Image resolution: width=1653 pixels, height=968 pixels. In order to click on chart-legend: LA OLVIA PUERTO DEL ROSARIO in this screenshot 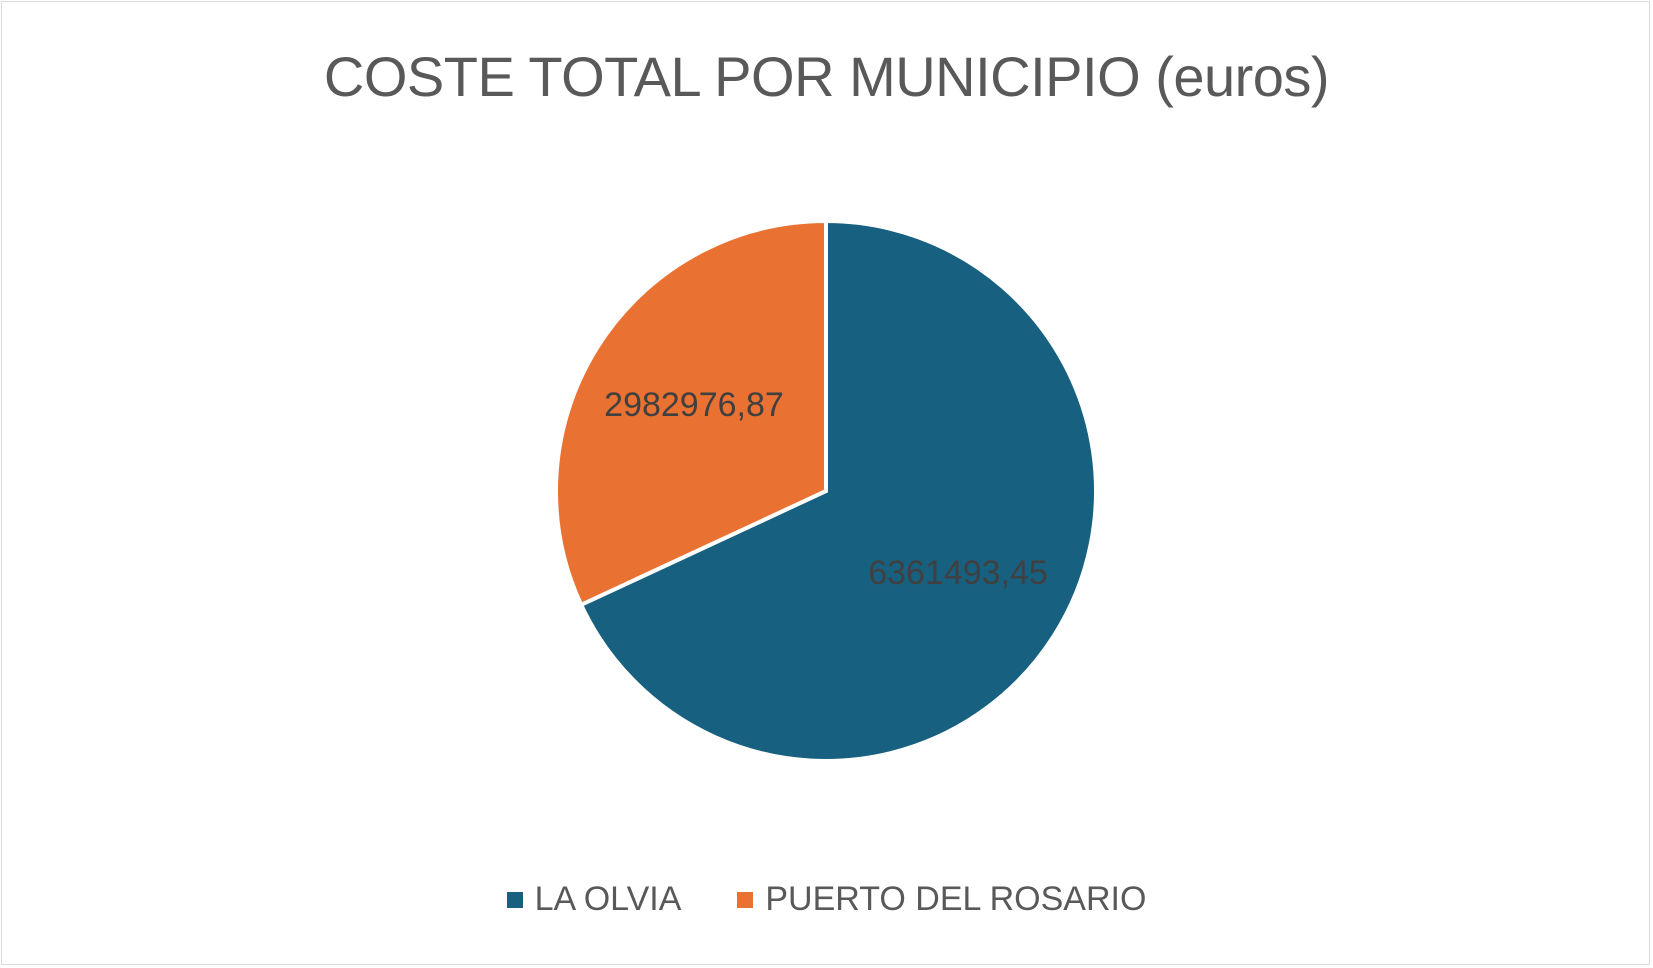, I will do `click(826, 899)`.